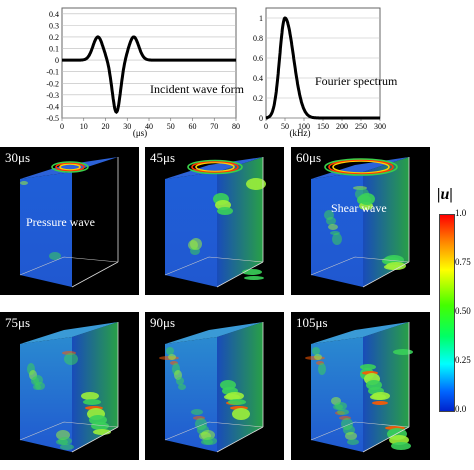  I want to click on panel-time-label: 75μs, so click(18, 322).